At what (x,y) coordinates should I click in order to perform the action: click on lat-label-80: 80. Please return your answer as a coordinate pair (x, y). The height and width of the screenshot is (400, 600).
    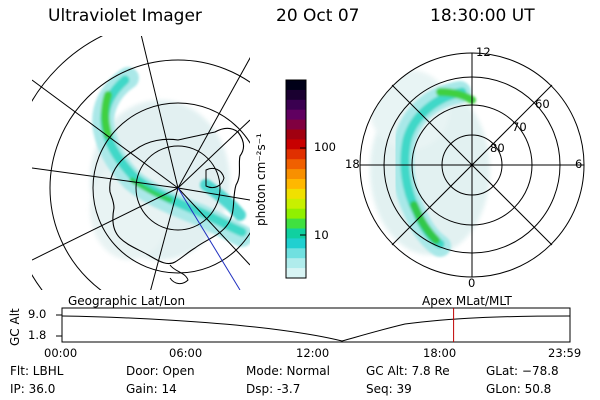
    Looking at the image, I should click on (497, 148).